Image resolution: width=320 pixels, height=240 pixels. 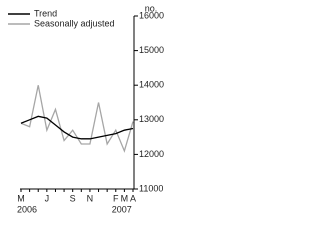 I want to click on y-tick-label: 12000, so click(x=151, y=154).